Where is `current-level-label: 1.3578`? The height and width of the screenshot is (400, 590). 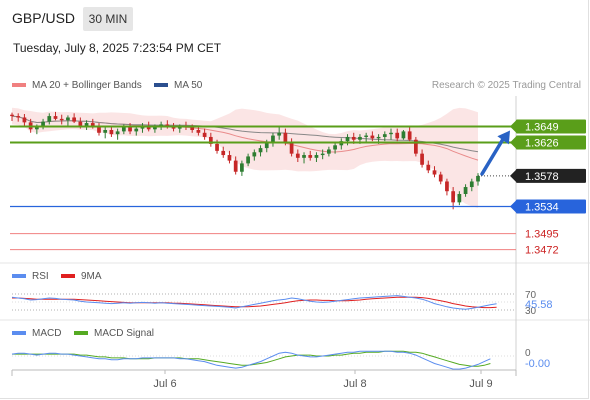 current-level-label: 1.3578 is located at coordinates (542, 177).